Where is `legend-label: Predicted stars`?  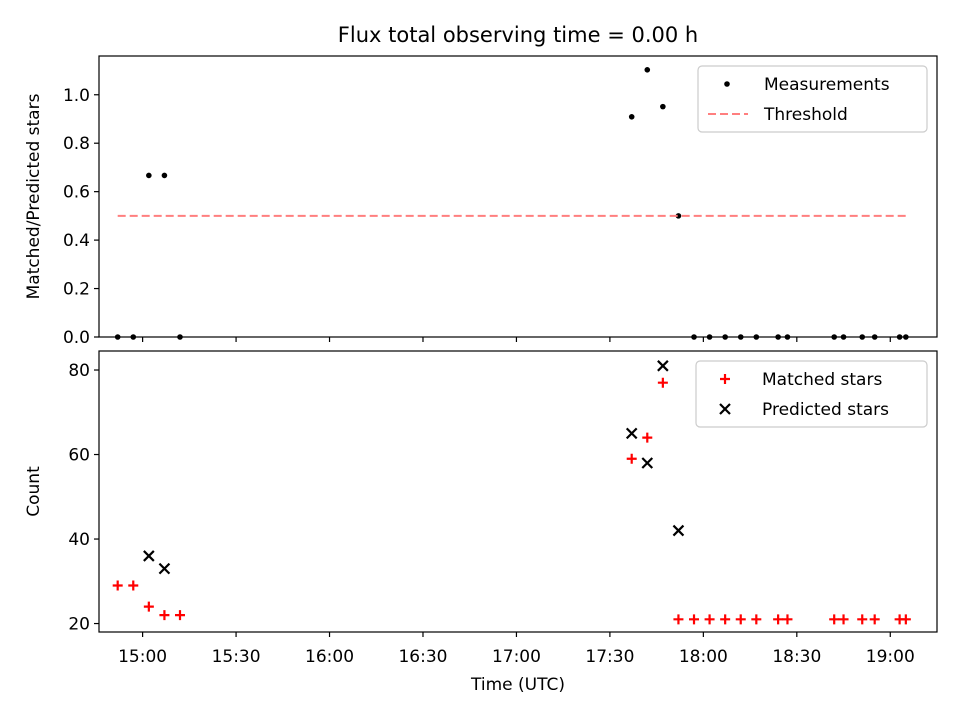 legend-label: Predicted stars is located at coordinates (825, 410).